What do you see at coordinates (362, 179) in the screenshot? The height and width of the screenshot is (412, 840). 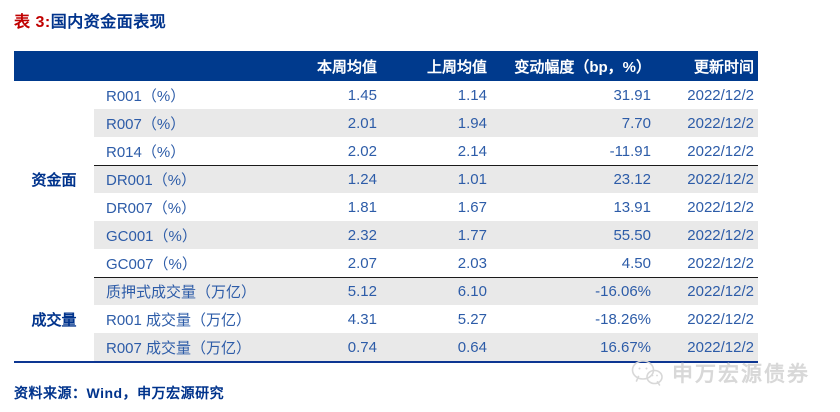 I see `this-week-value: 1.24` at bounding box center [362, 179].